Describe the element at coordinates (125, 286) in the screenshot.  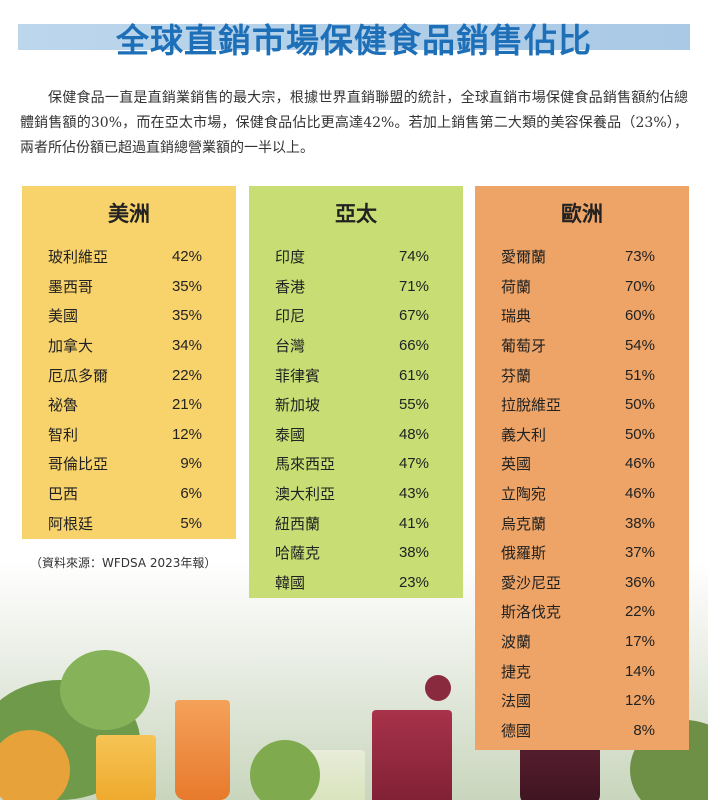
I see `table-row: 墨西哥 35%` at that location.